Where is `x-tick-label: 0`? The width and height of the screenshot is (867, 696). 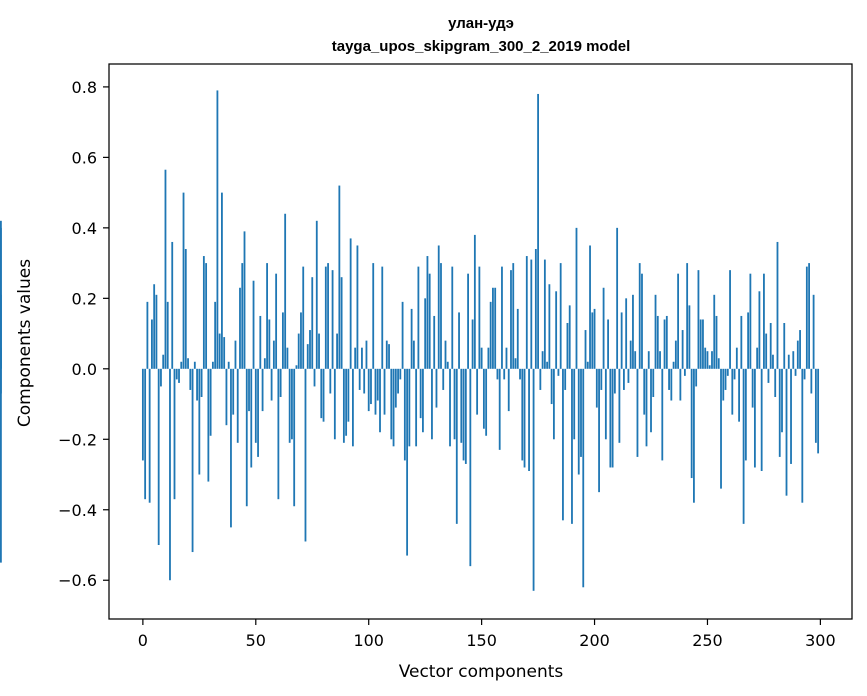 x-tick-label: 0 is located at coordinates (143, 640).